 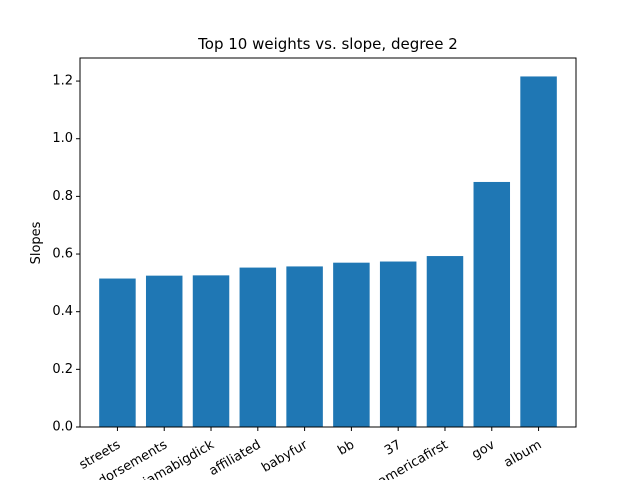 What do you see at coordinates (346, 448) in the screenshot?
I see `x-tick-label: bb` at bounding box center [346, 448].